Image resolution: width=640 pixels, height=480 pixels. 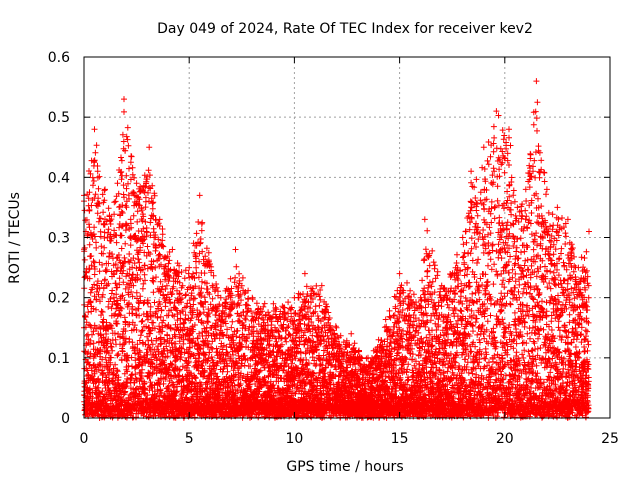 What do you see at coordinates (344, 467) in the screenshot?
I see `x-axis-label: GPS time / hours` at bounding box center [344, 467].